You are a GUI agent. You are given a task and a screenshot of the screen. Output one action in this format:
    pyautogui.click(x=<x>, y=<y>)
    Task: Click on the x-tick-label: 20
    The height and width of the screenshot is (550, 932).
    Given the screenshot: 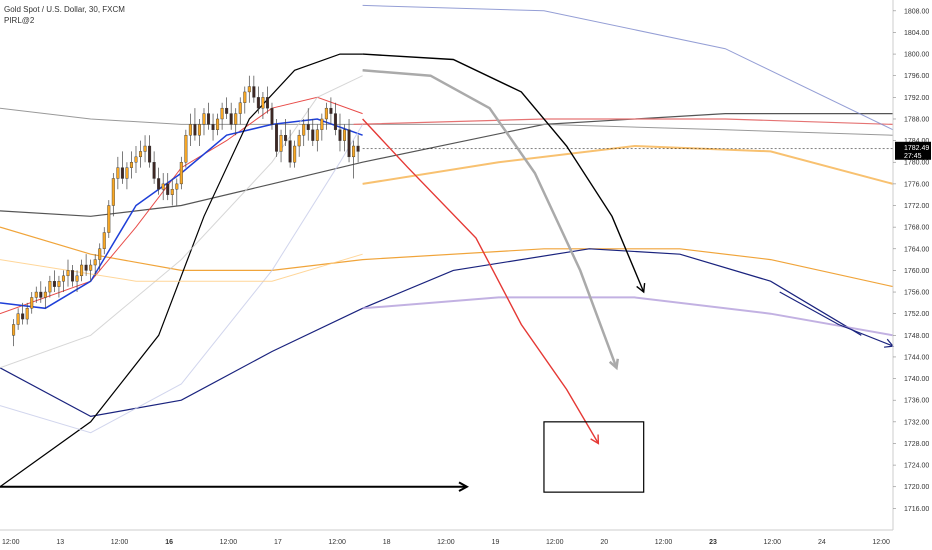 What is the action you would take?
    pyautogui.click(x=604, y=542)
    